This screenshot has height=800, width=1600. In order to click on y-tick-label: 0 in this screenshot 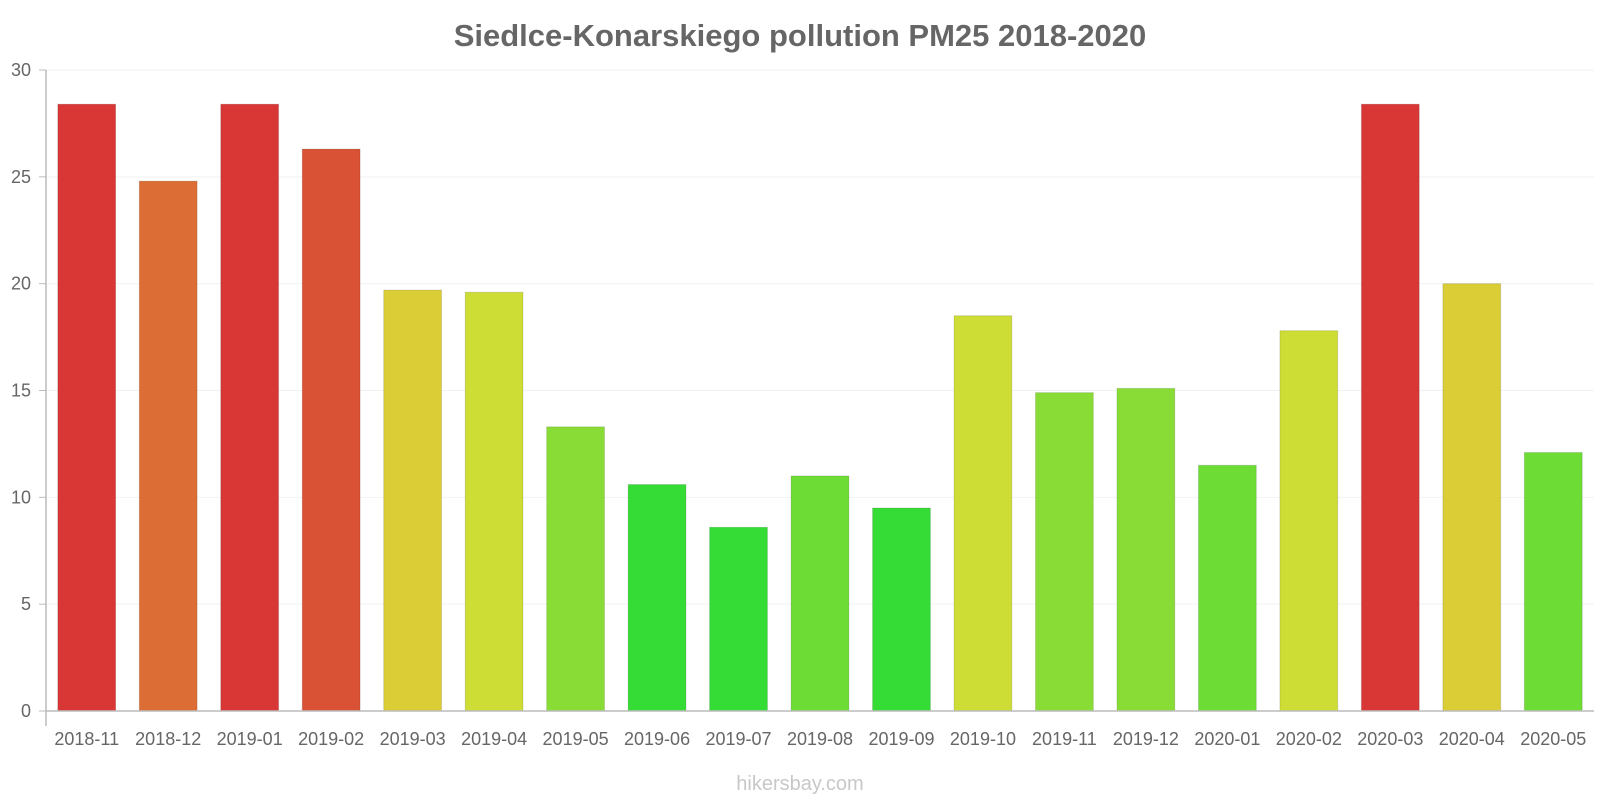, I will do `click(26, 711)`.